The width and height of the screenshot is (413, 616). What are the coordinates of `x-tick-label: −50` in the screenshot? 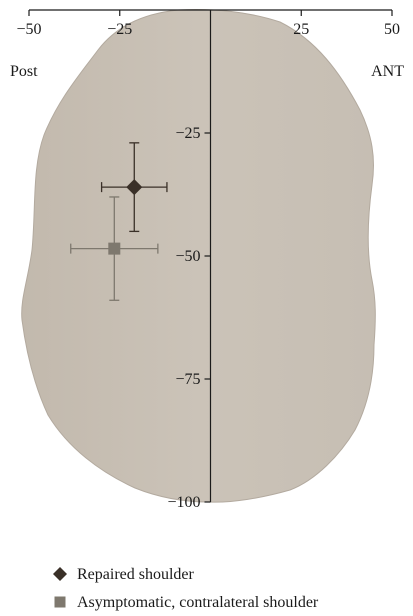 It's located at (28, 29).